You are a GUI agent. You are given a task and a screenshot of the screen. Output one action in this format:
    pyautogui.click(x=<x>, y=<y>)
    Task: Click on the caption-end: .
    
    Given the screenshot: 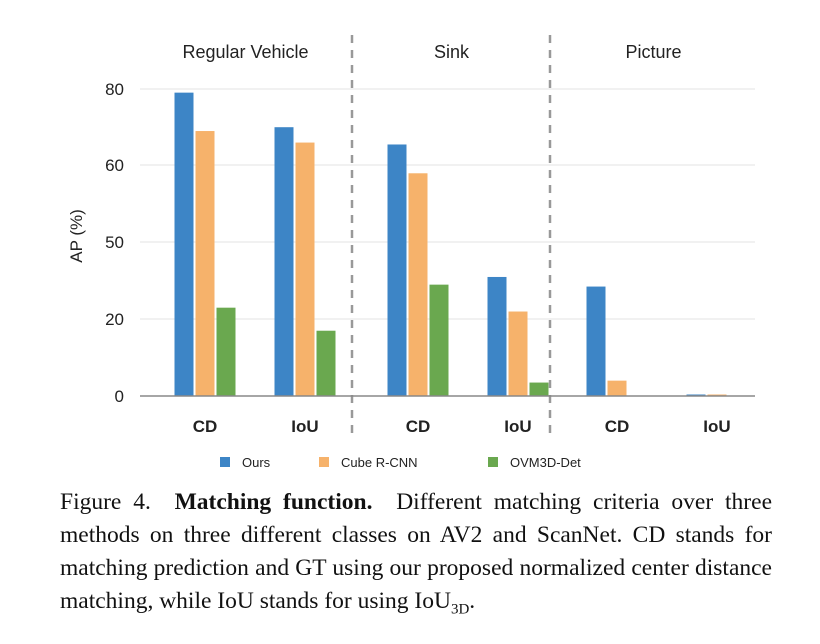 What is the action you would take?
    pyautogui.click(x=472, y=601)
    